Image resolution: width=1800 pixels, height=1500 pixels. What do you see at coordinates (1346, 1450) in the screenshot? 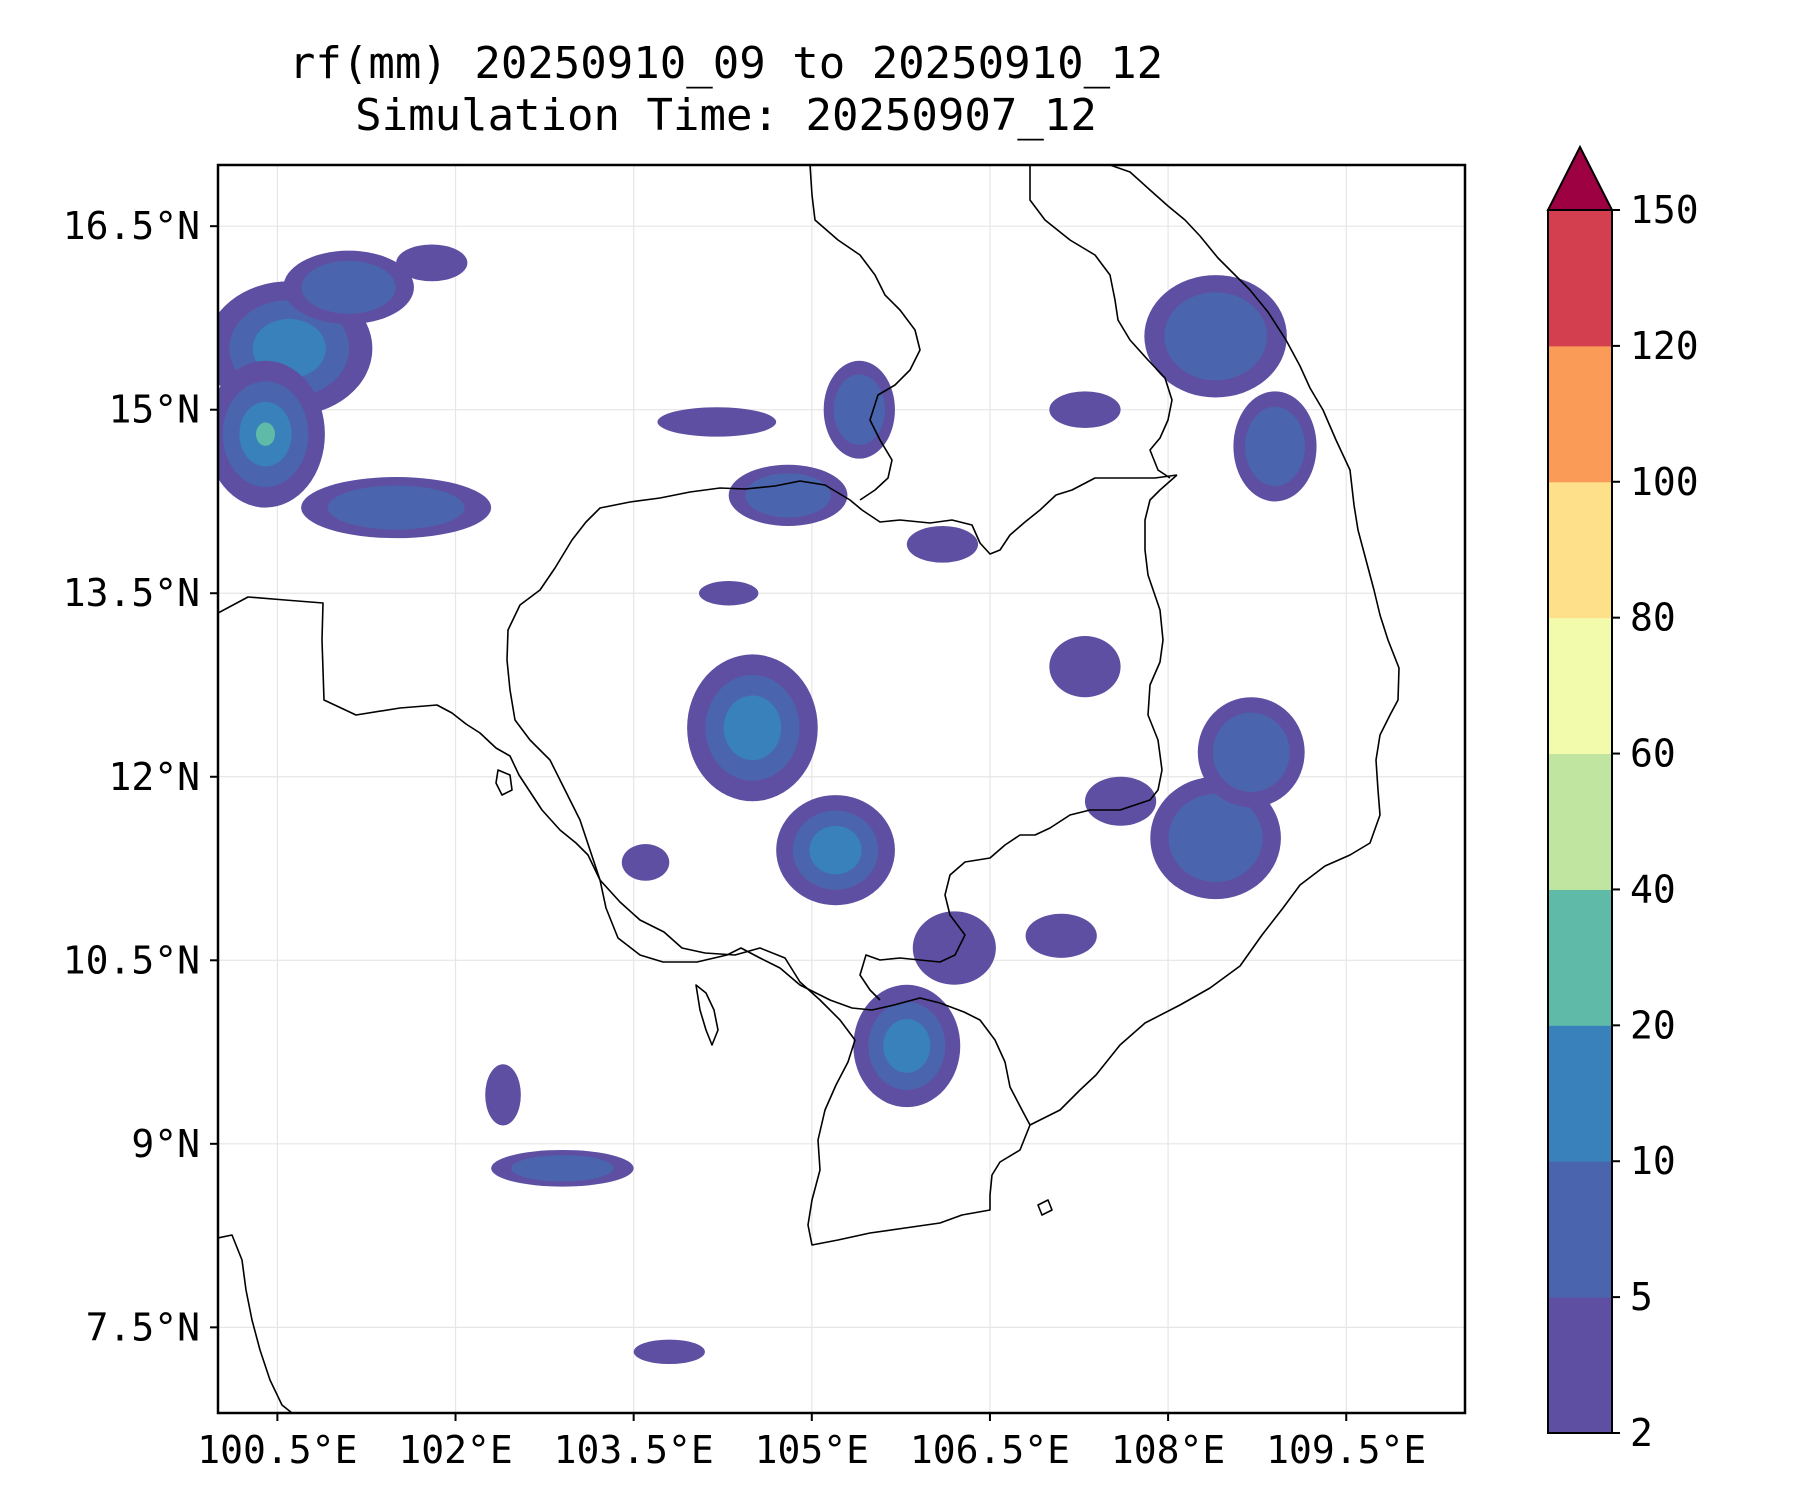
I see `lon-tick-label: 109.5°E` at bounding box center [1346, 1450].